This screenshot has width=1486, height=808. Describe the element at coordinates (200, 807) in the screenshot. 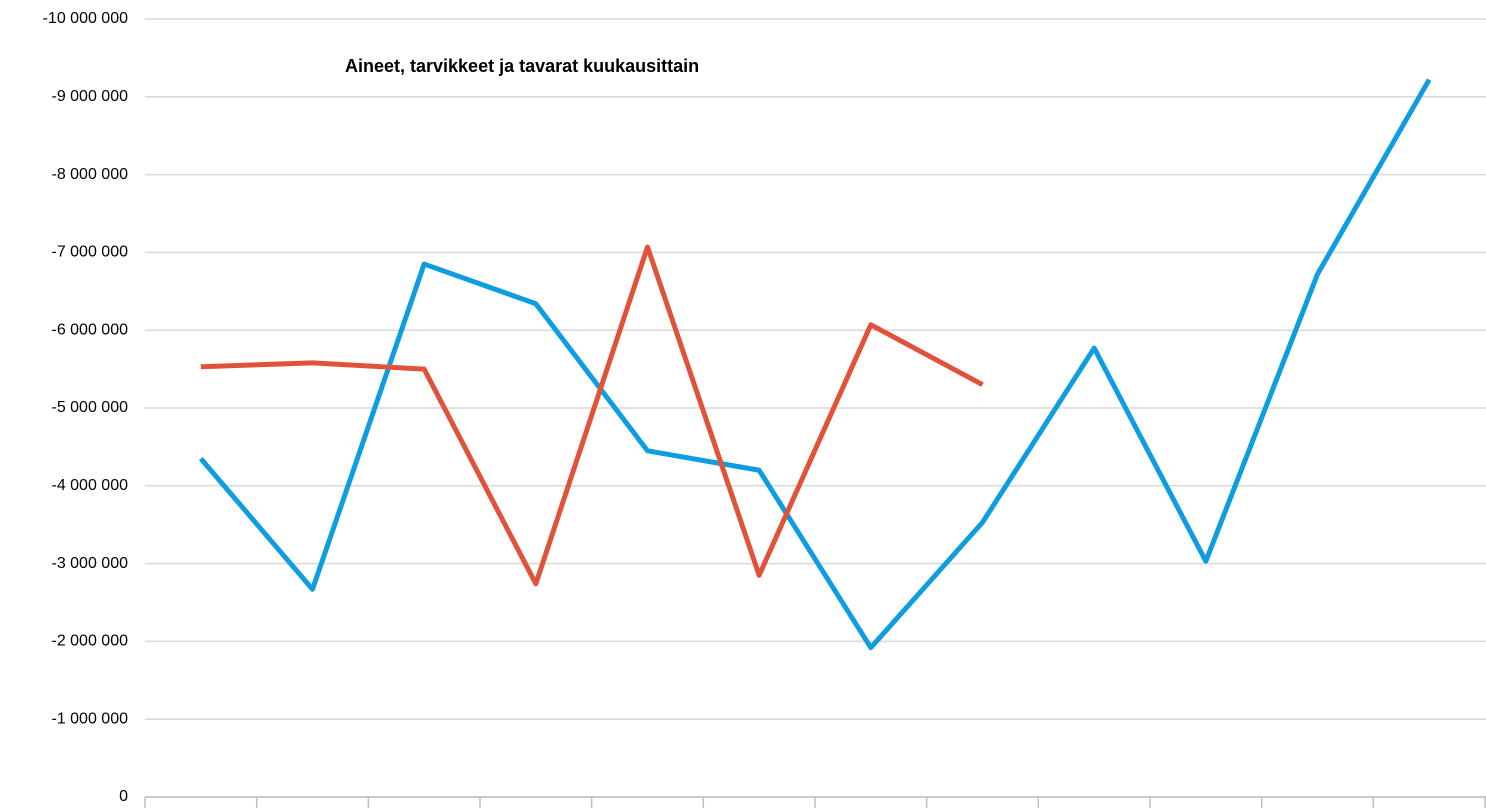

I see `x-tick-label: 1` at that location.